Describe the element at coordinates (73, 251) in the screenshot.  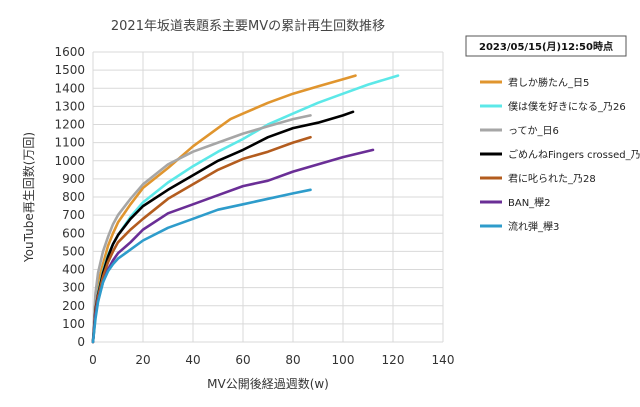
I see `y-tick-label: 500` at that location.